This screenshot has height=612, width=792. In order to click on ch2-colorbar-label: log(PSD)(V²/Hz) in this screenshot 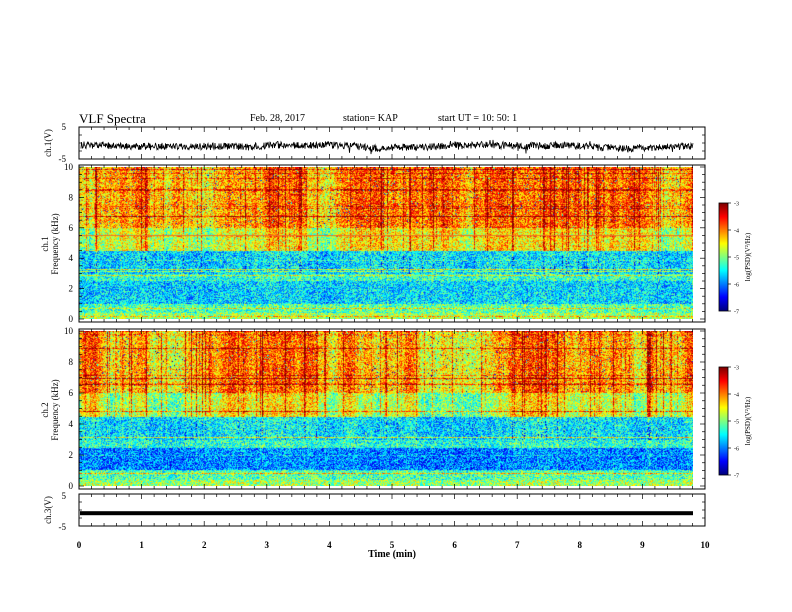, I will do `click(748, 420)`.